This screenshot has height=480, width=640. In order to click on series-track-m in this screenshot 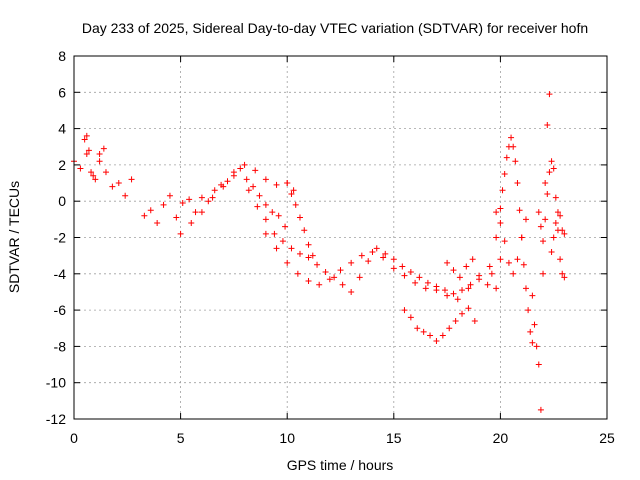, I will do `click(551, 219)`.